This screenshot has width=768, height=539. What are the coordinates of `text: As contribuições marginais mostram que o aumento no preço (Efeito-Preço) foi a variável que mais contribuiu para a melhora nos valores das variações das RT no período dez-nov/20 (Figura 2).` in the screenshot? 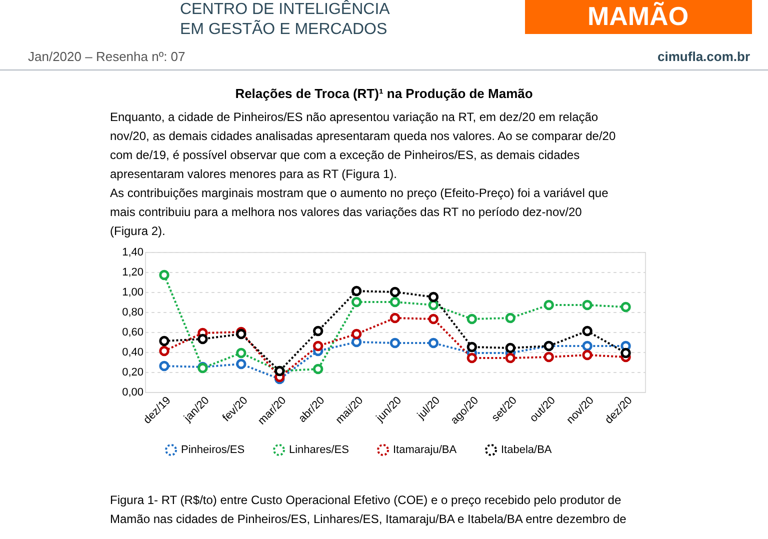 It's located at (359, 212).